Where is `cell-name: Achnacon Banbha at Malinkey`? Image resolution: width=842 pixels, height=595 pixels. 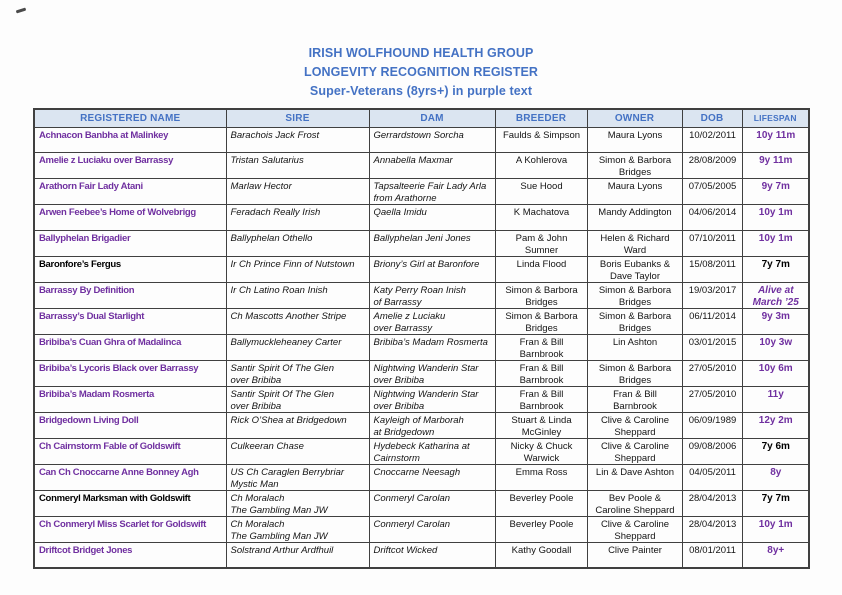 cell-name: Achnacon Banbha at Malinkey is located at coordinates (130, 140).